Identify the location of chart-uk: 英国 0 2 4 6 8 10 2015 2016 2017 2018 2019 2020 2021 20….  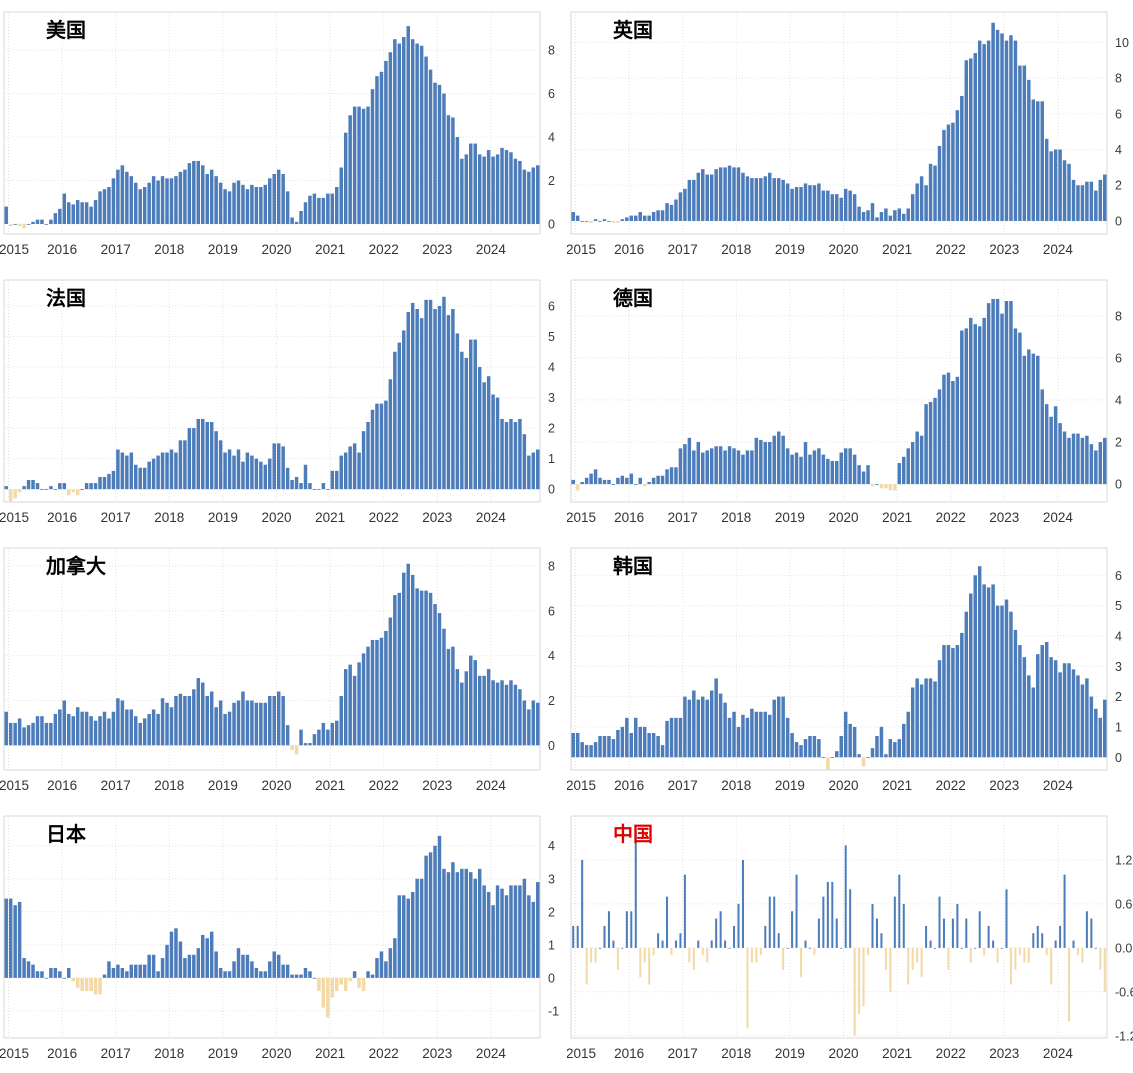
(850, 134).